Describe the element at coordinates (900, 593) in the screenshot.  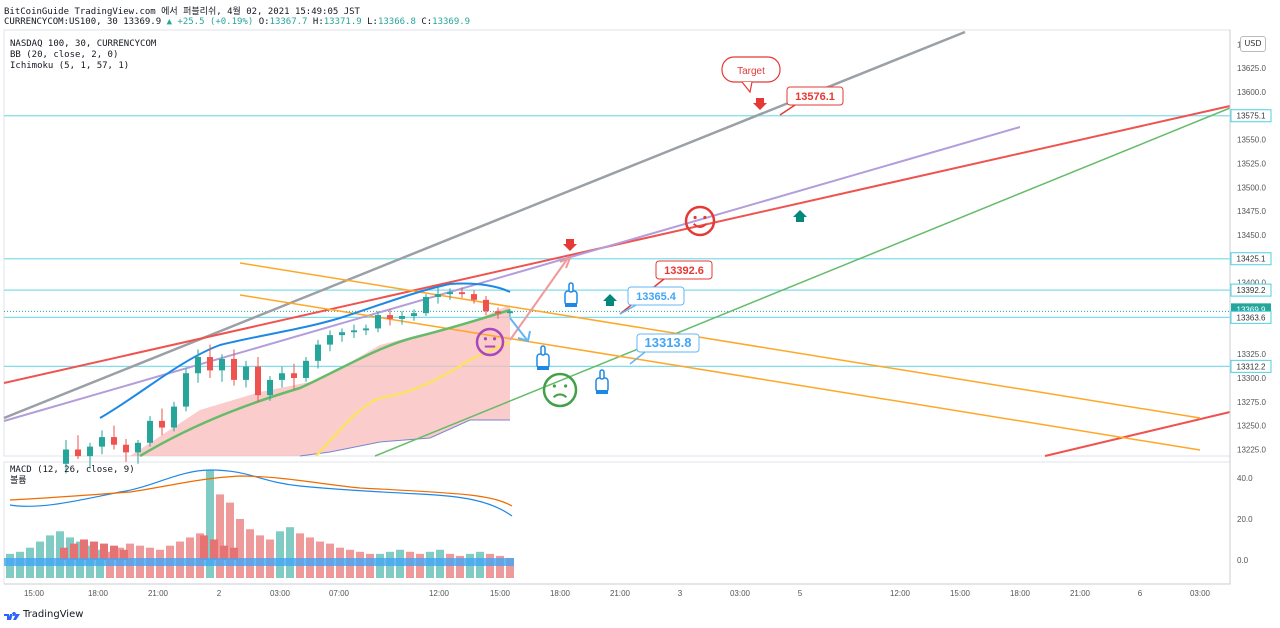
I see `time-tick: 12:00` at that location.